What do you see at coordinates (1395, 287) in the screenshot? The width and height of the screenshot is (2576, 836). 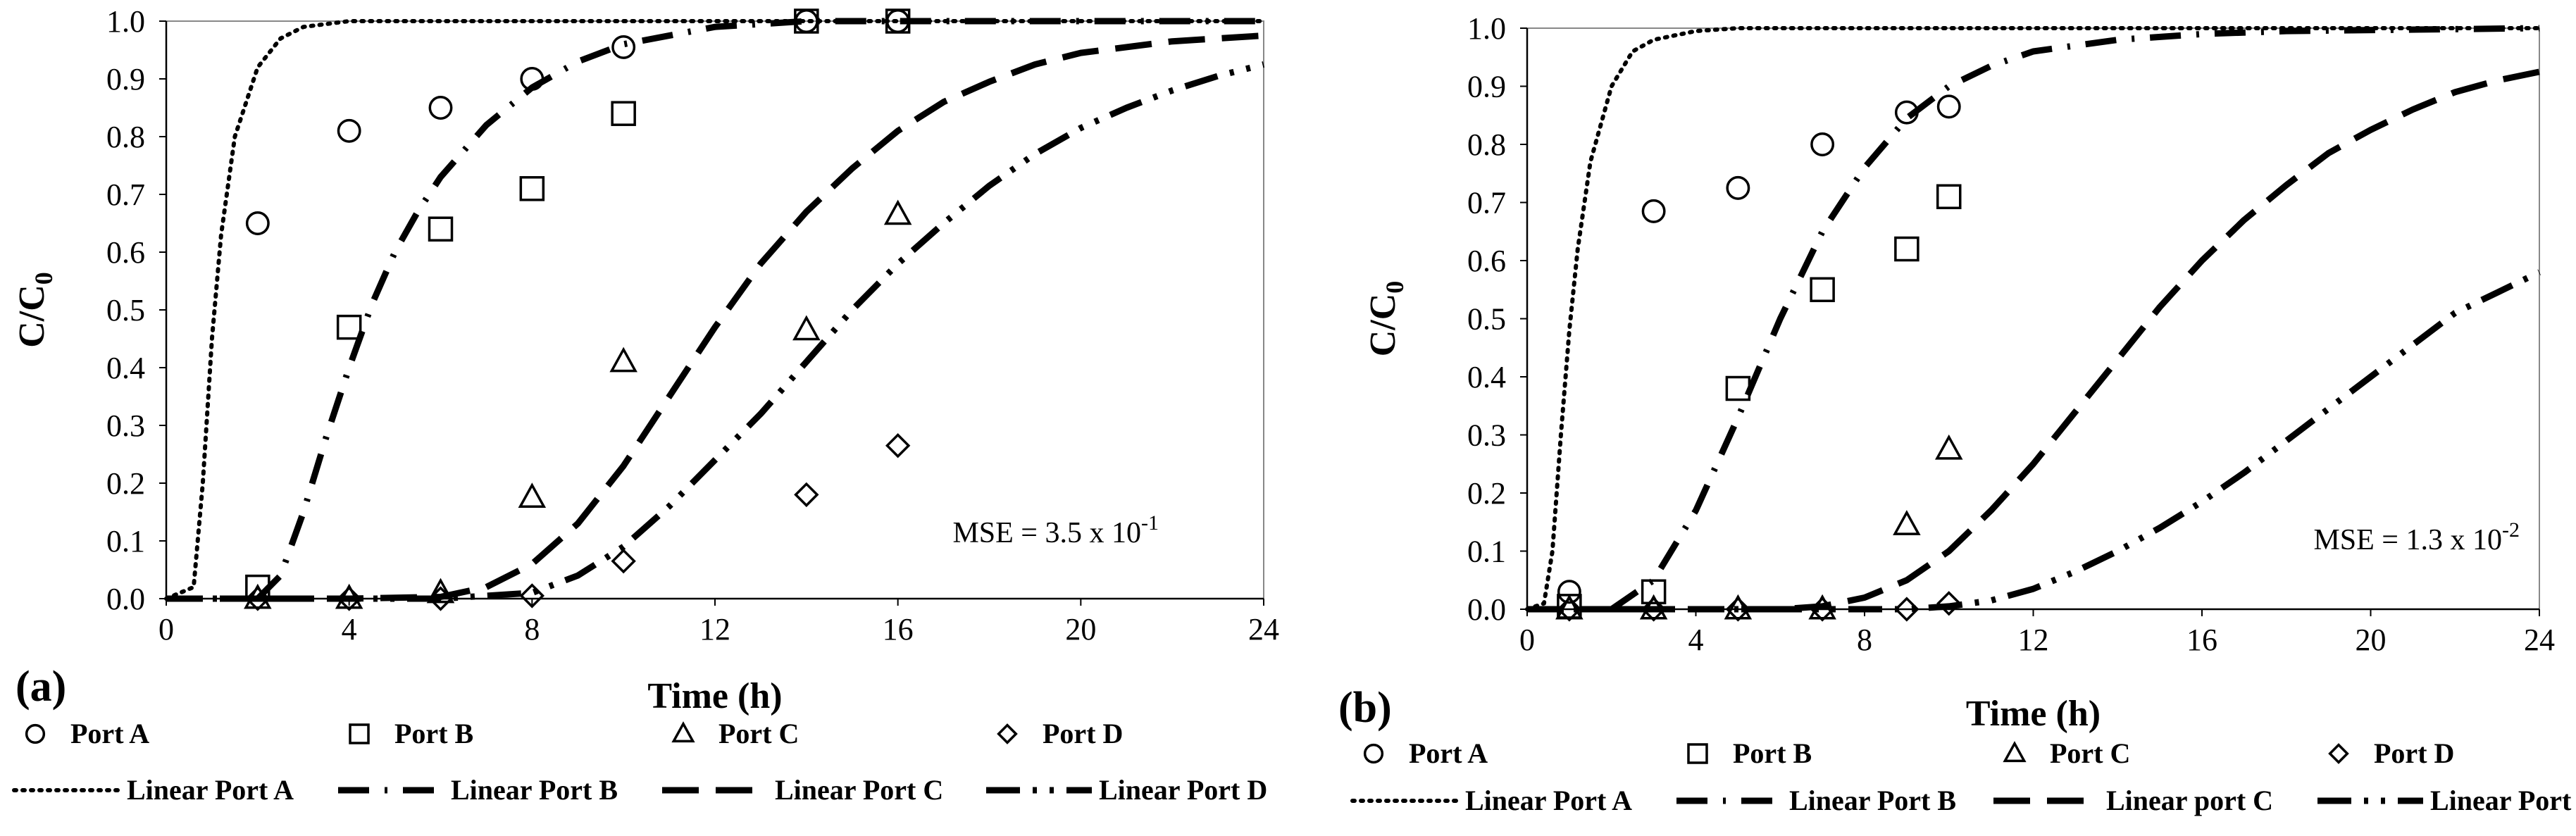 I see `y-axis-title-subscript: 0` at bounding box center [1395, 287].